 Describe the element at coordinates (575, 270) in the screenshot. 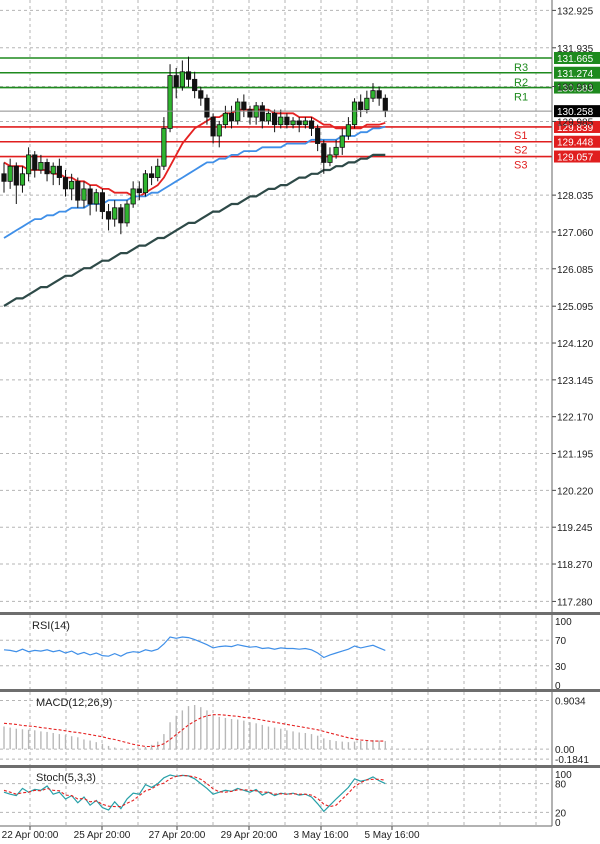

I see `price-tick-label: 126.085` at that location.